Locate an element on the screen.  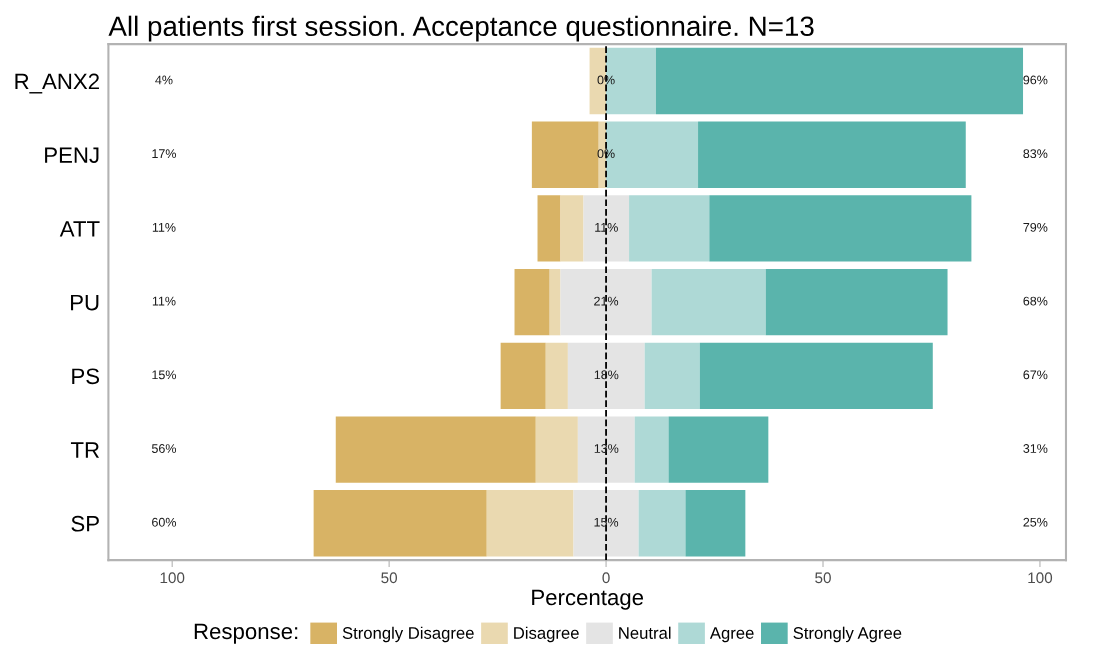
legend-label: Neutral is located at coordinates (645, 632).